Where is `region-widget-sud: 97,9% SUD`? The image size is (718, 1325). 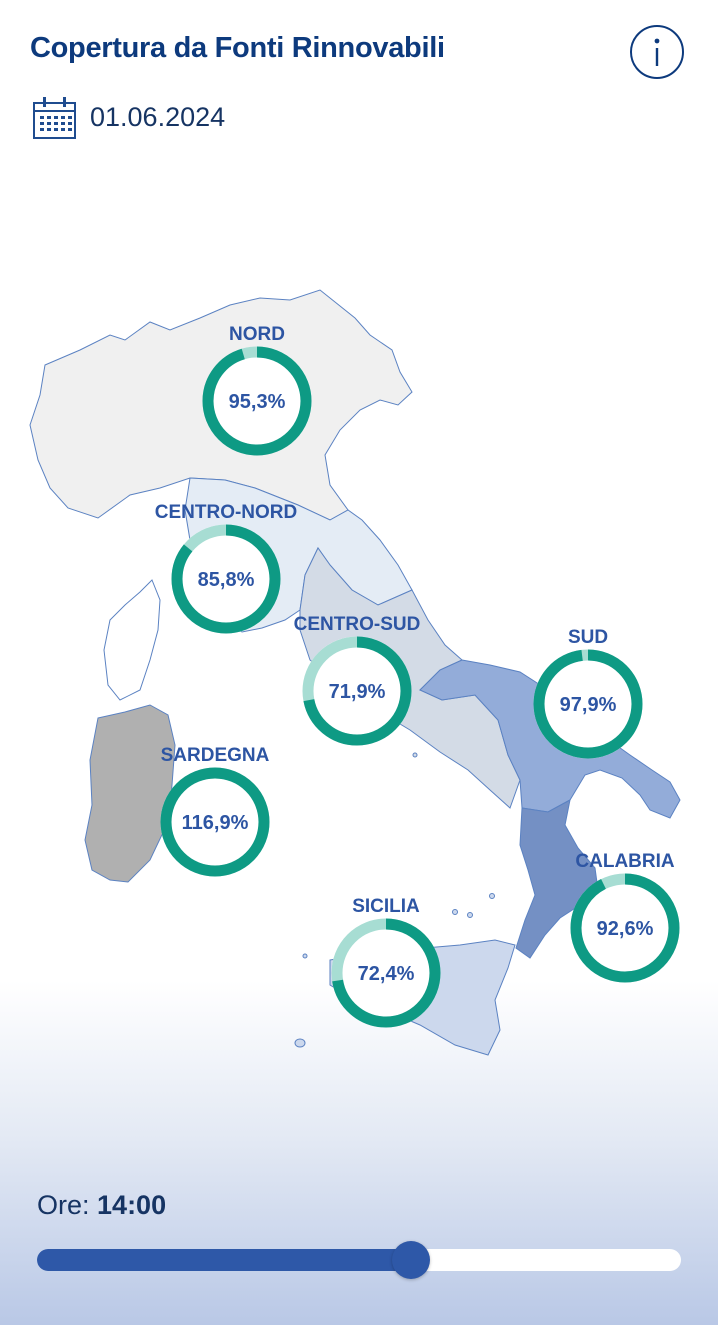 region-widget-sud: 97,9% SUD is located at coordinates (588, 693).